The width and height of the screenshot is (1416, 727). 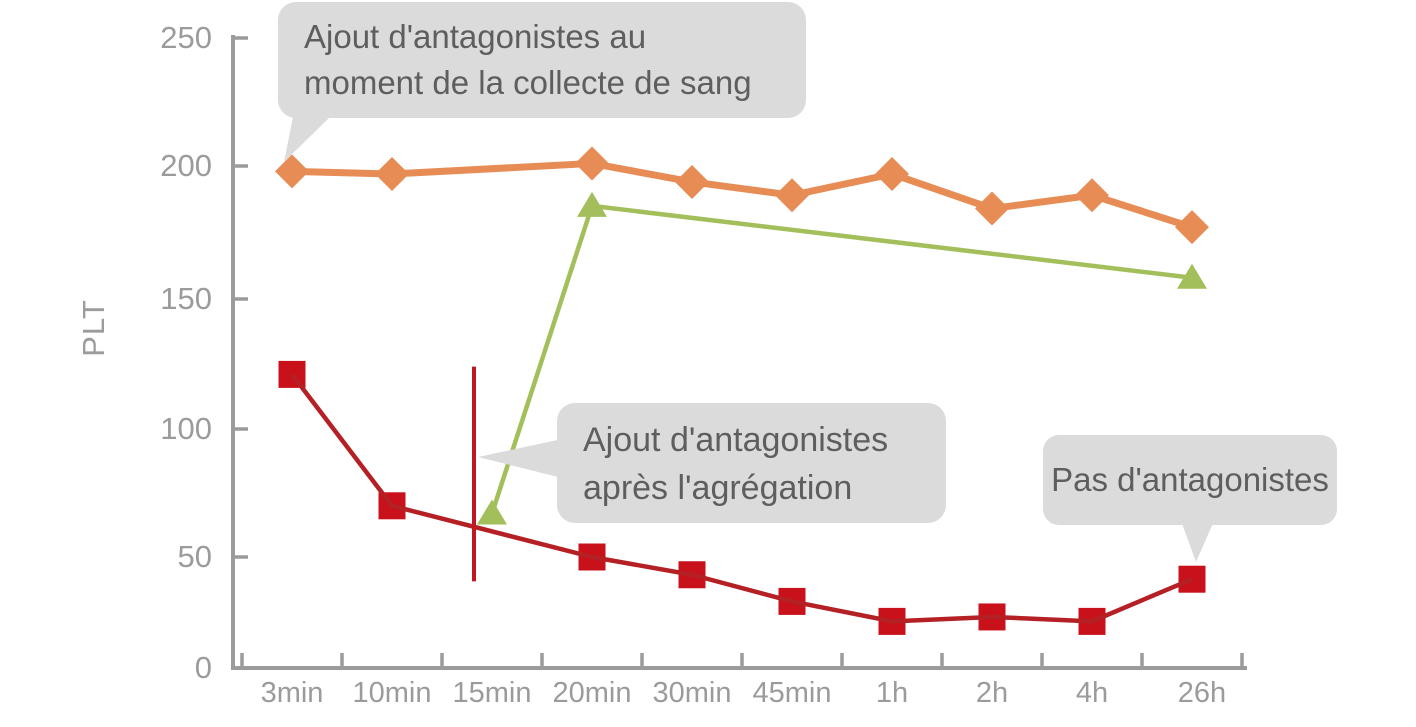 What do you see at coordinates (492, 512) in the screenshot?
I see `marker-triangle-up-15min` at bounding box center [492, 512].